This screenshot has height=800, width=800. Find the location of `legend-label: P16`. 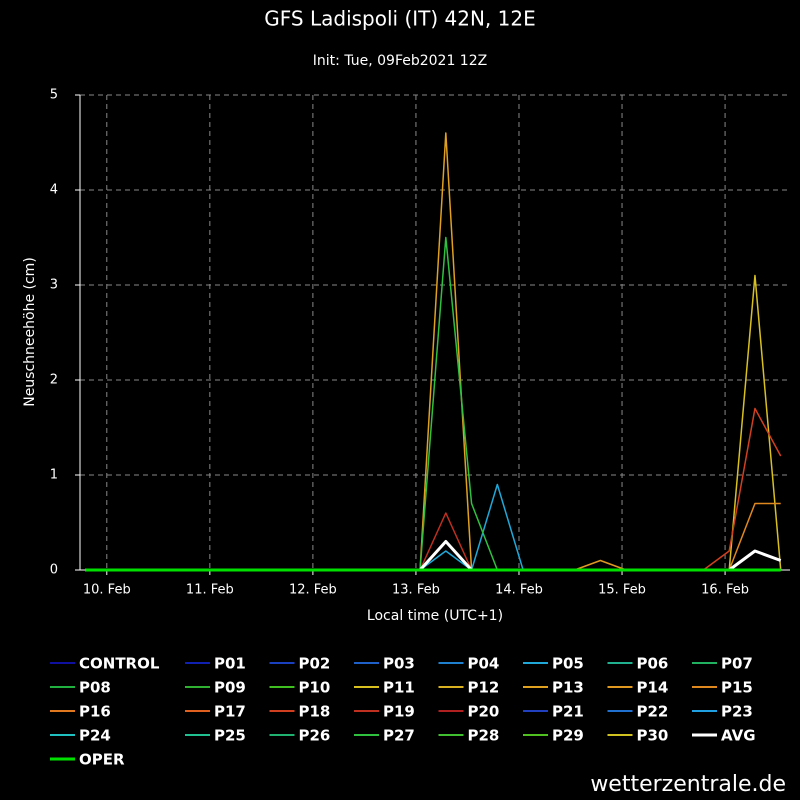

legend-label: P16 is located at coordinates (95, 712).